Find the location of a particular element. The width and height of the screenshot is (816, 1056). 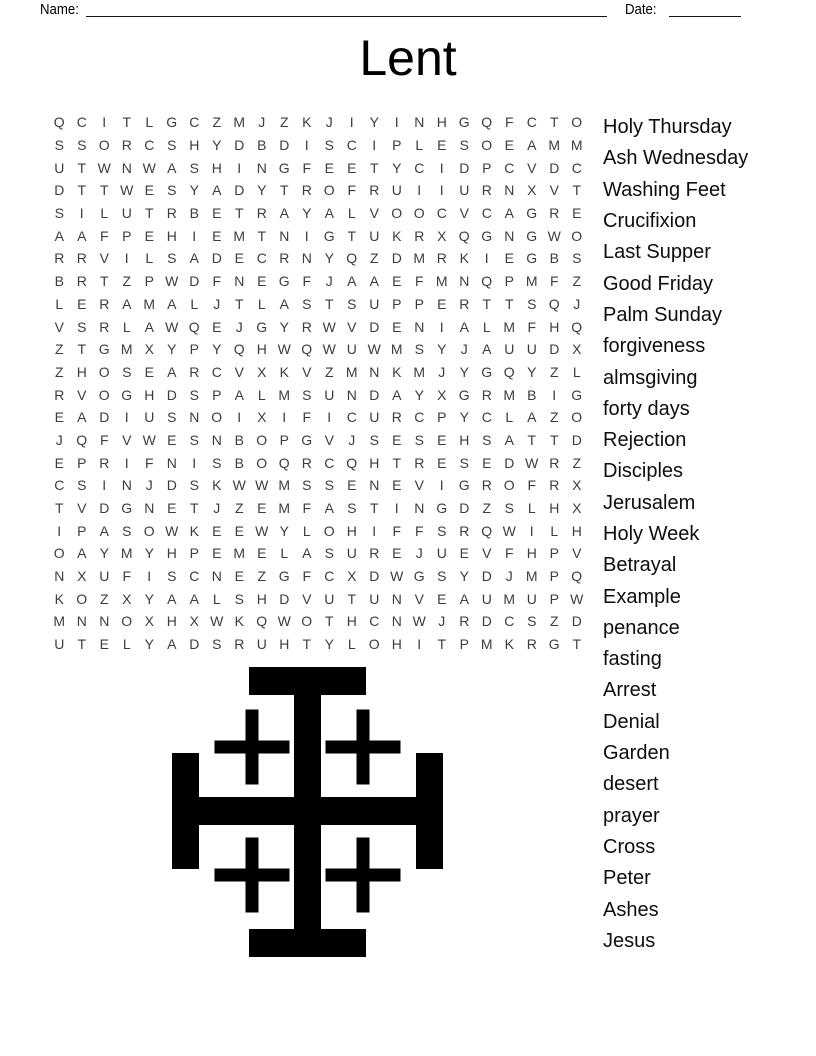

word-list-item: Jesus is located at coordinates (629, 940).